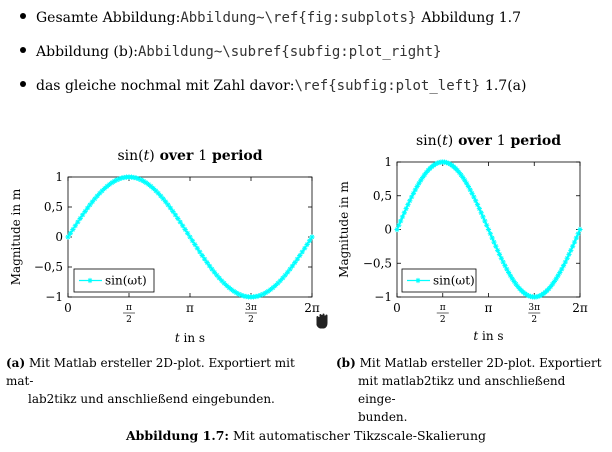 This screenshot has height=452, width=612. I want to click on figure-caption-label: Abbildung 1.7:, so click(177, 435).